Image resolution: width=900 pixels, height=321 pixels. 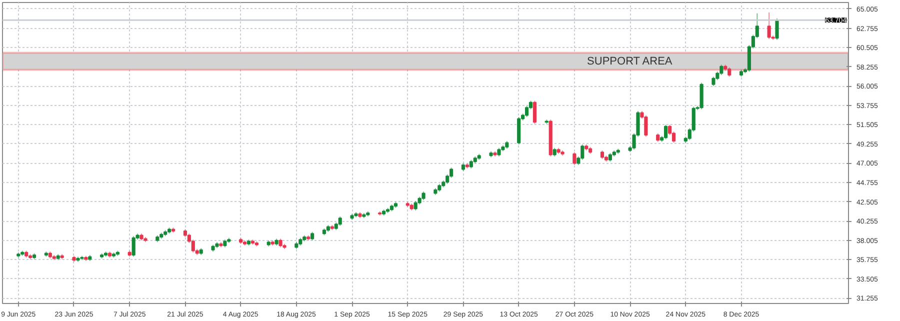 I want to click on band-label: SUPPORT AREA, so click(x=630, y=61).